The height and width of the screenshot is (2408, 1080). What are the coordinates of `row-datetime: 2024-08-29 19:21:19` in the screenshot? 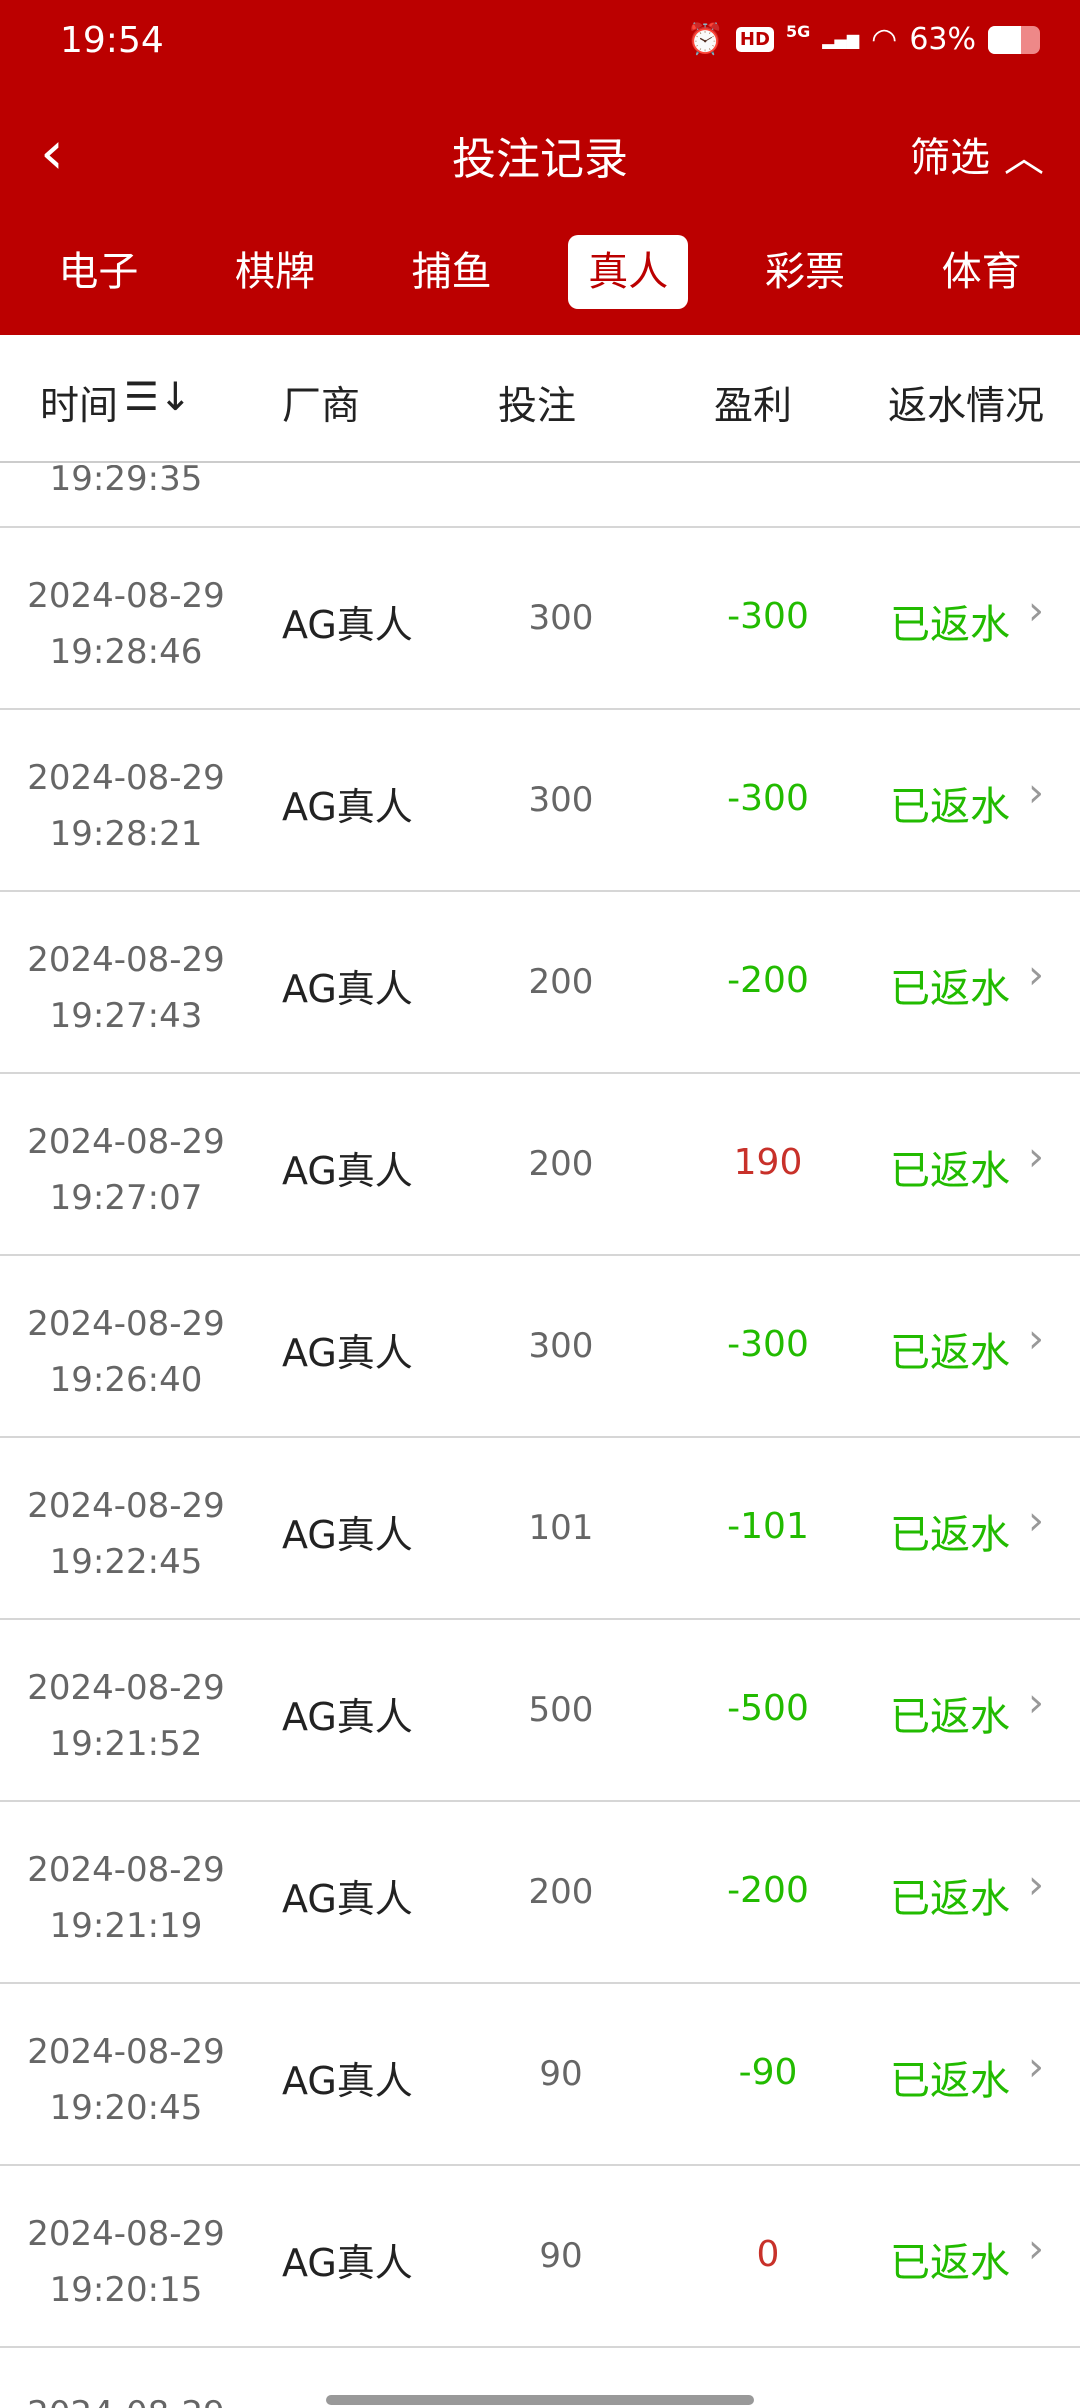 It's located at (126, 1898).